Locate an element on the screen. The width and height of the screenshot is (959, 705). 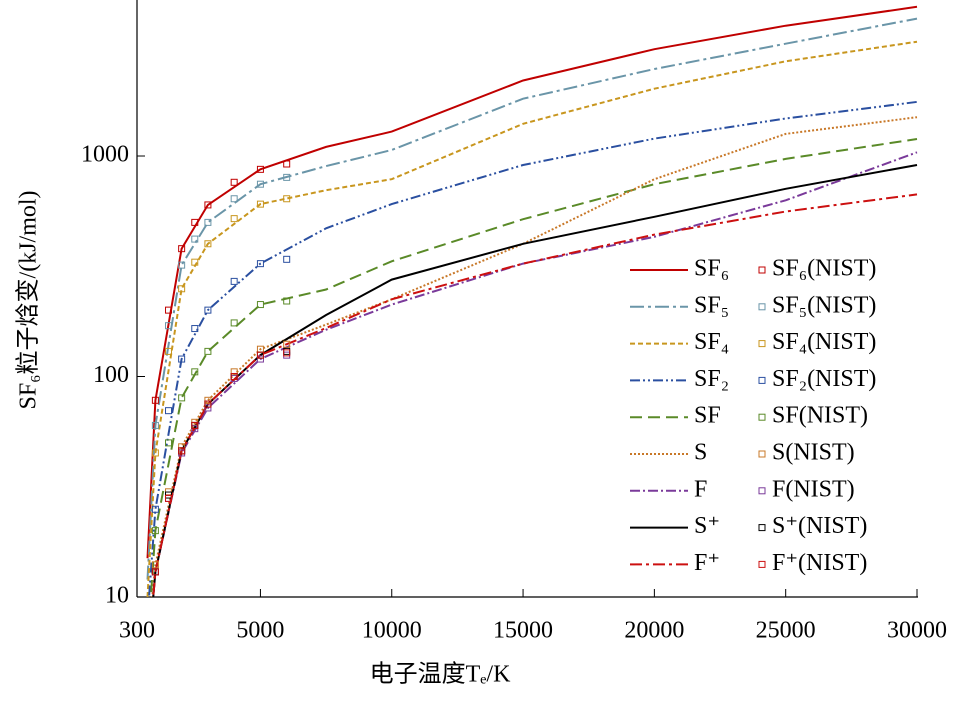
y-tick-label: 100 is located at coordinates (111, 375).